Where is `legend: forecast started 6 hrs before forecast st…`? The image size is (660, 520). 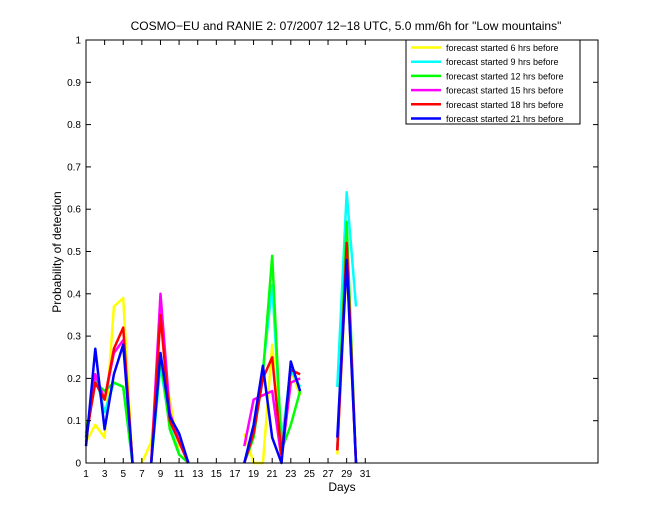 legend: forecast started 6 hrs before forecast st… is located at coordinates (493, 82).